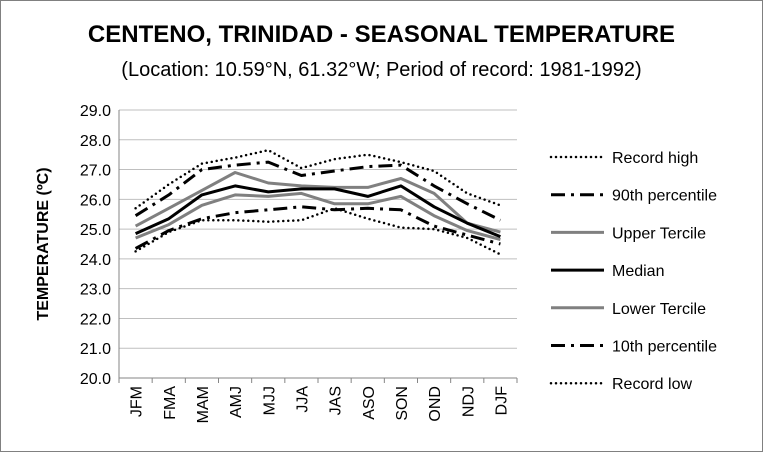 Image resolution: width=763 pixels, height=452 pixels. I want to click on chart-title: CENTENO, TRINIDAD - SEASONAL TEMPERATURE, so click(381, 34).